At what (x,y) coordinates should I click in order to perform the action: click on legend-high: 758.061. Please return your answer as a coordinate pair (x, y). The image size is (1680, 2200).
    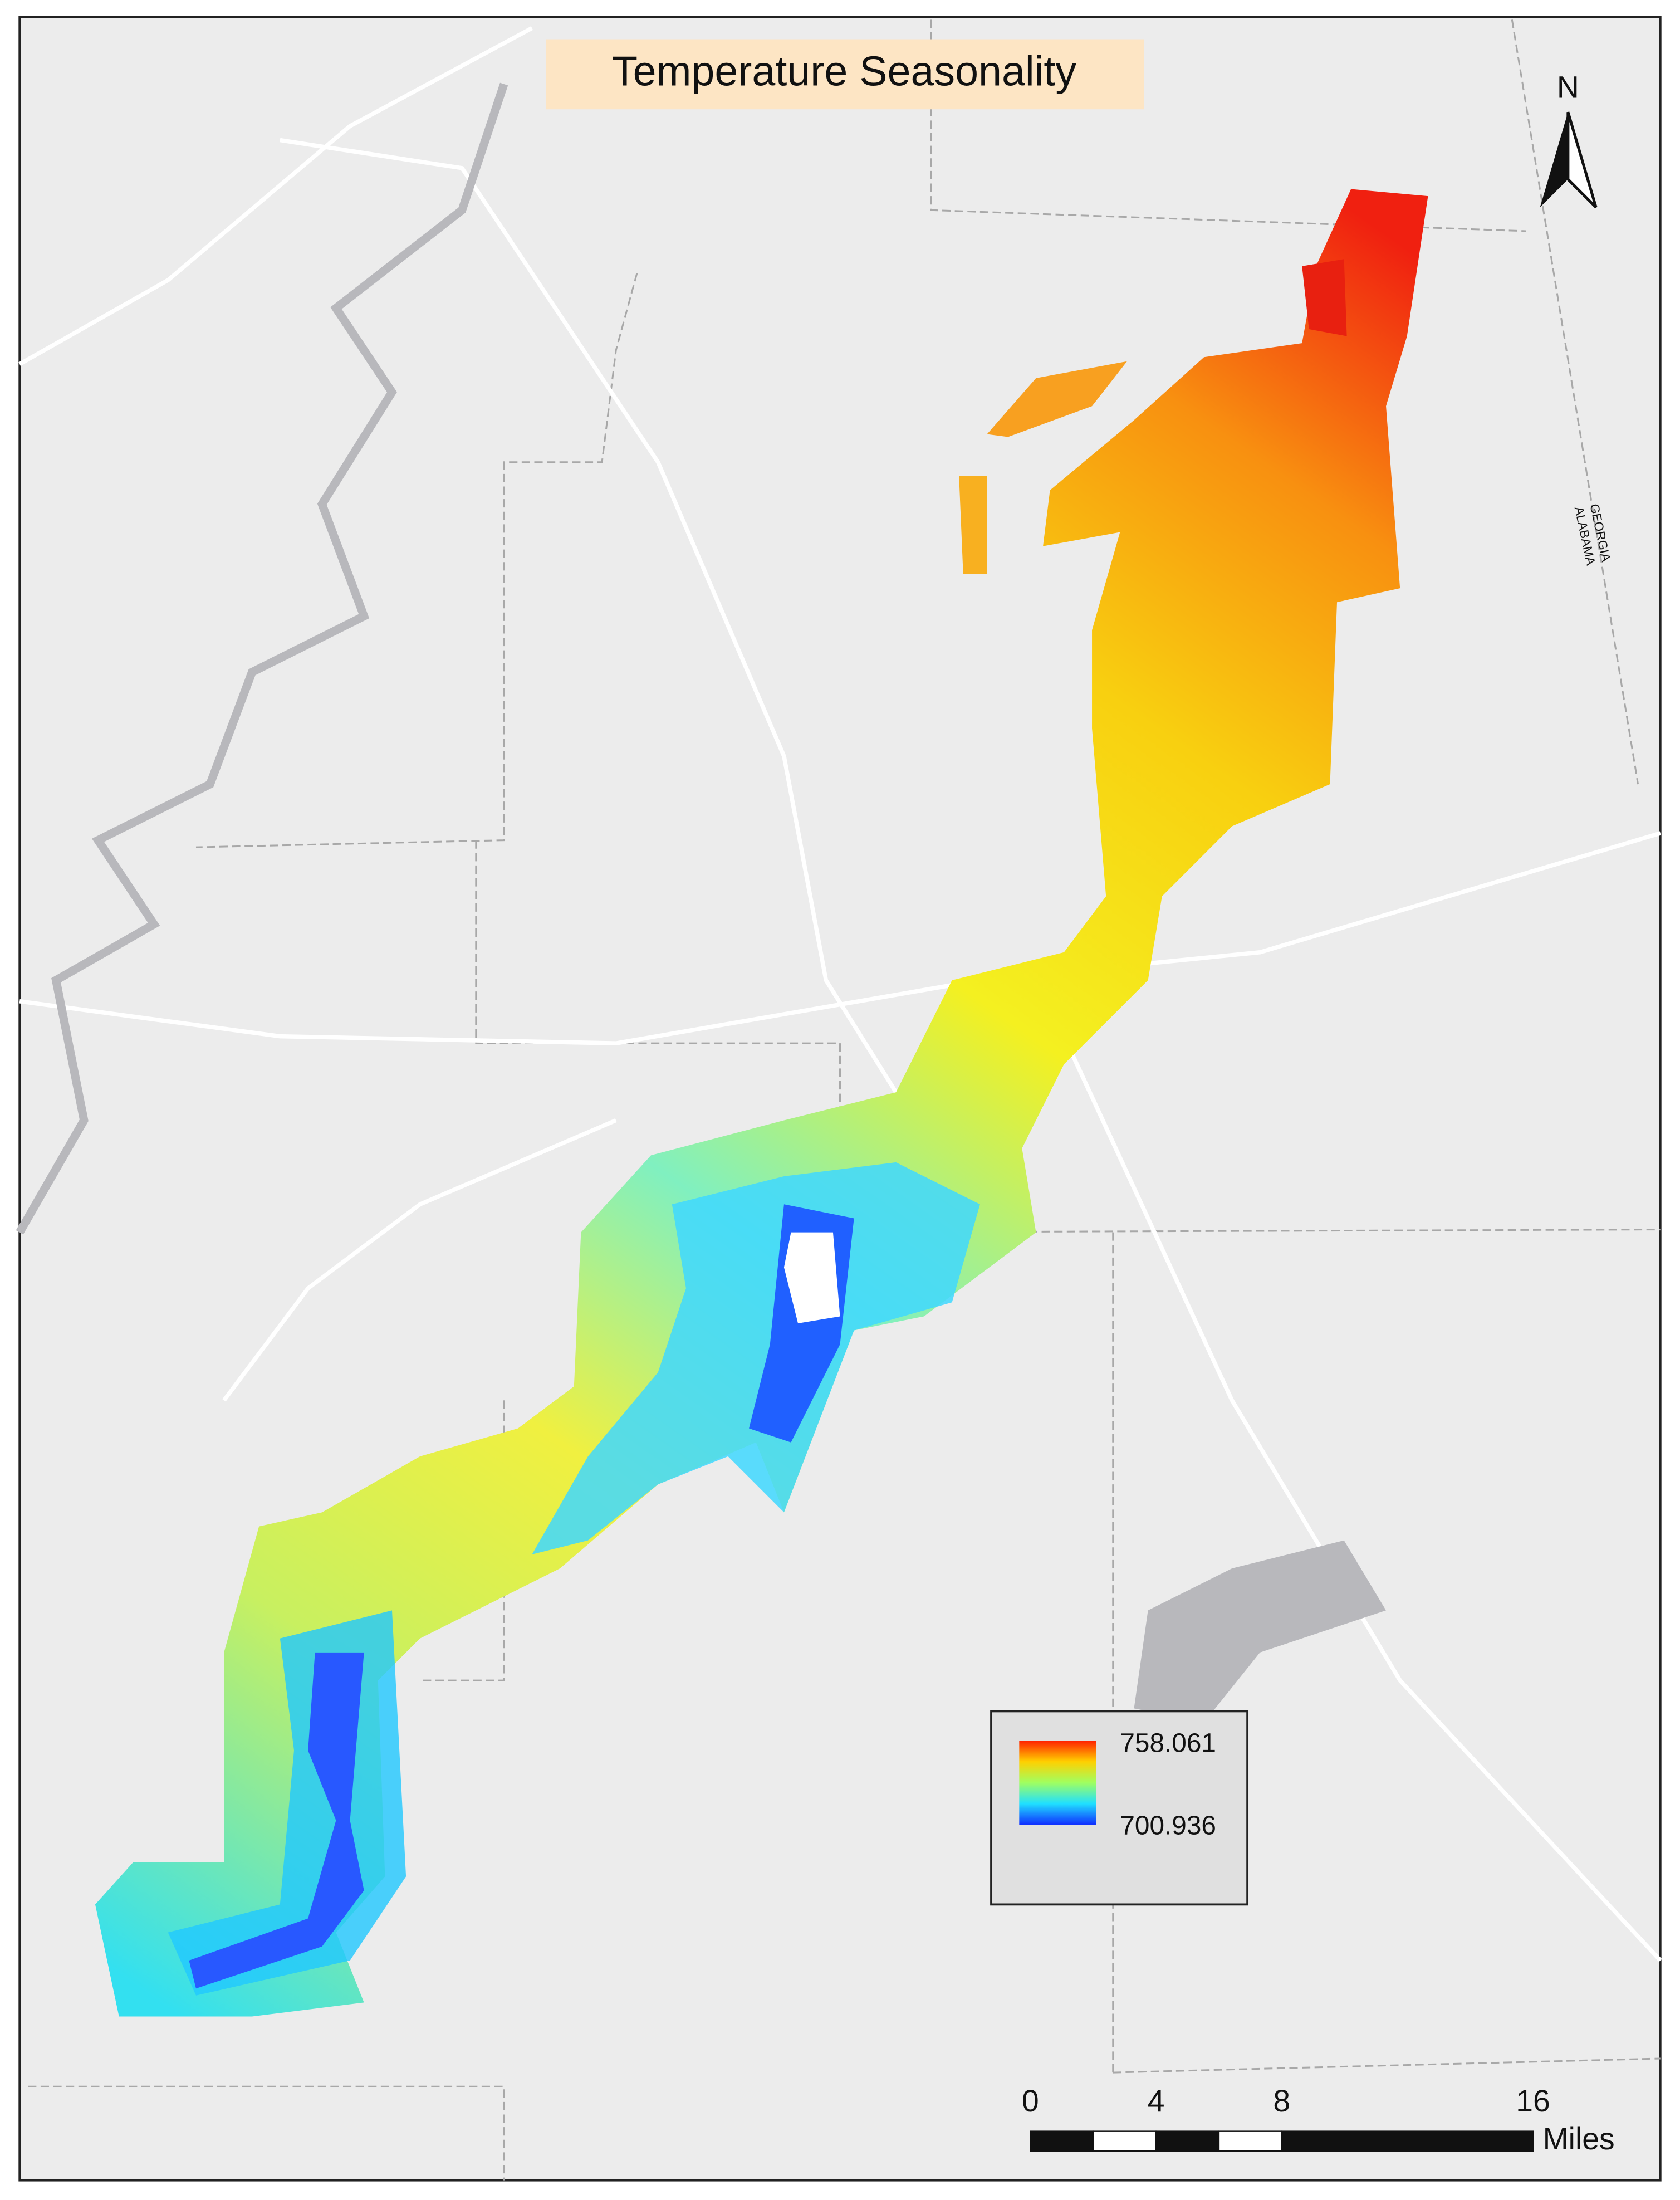
    Looking at the image, I should click on (1168, 1743).